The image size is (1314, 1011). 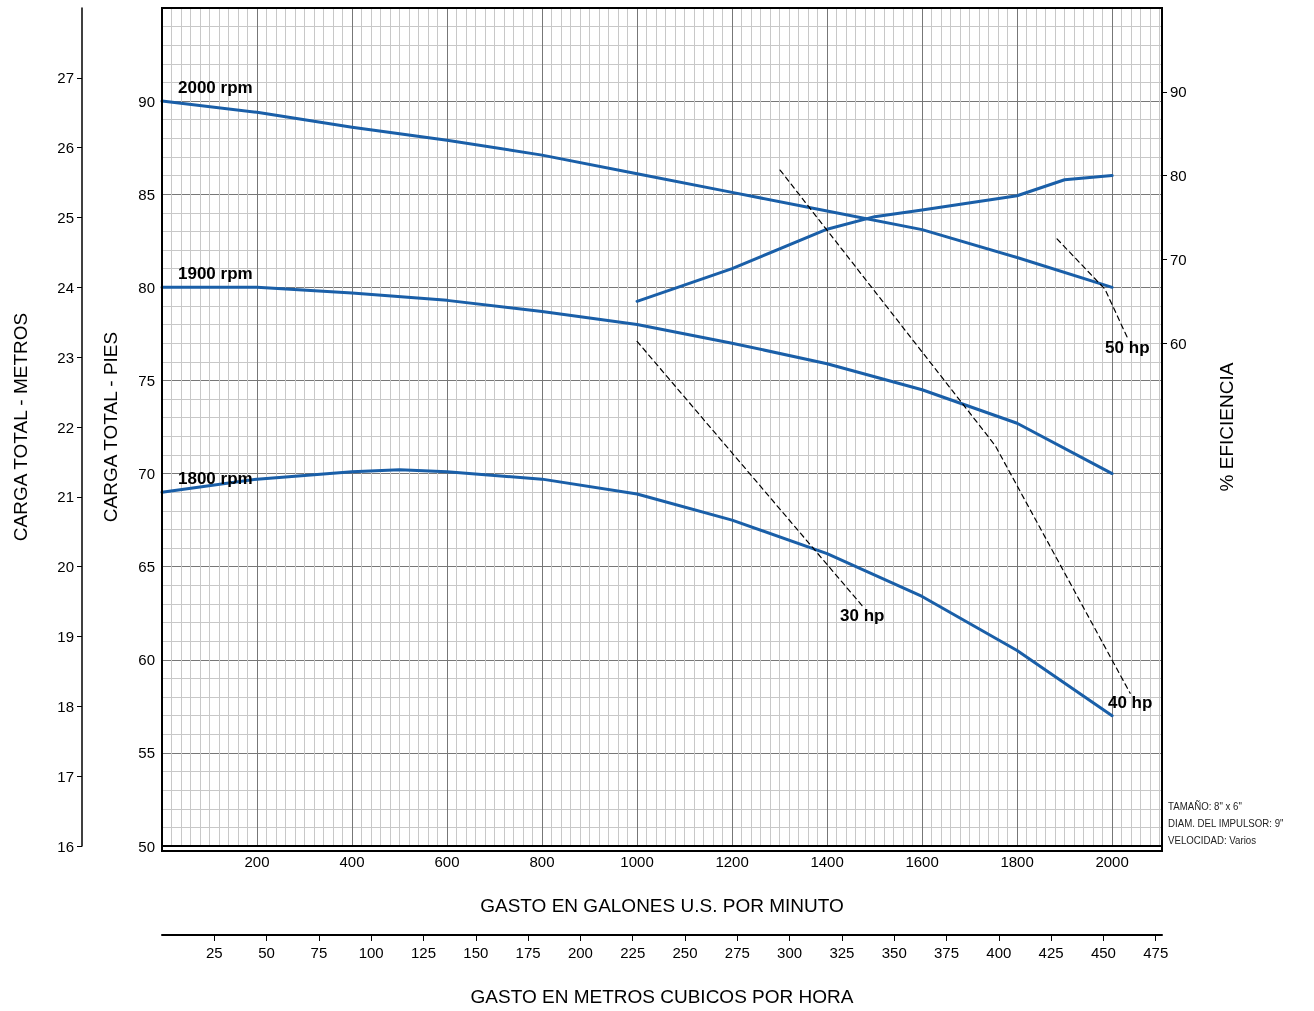 I want to click on y3-tick-label: 26, so click(x=65, y=148).